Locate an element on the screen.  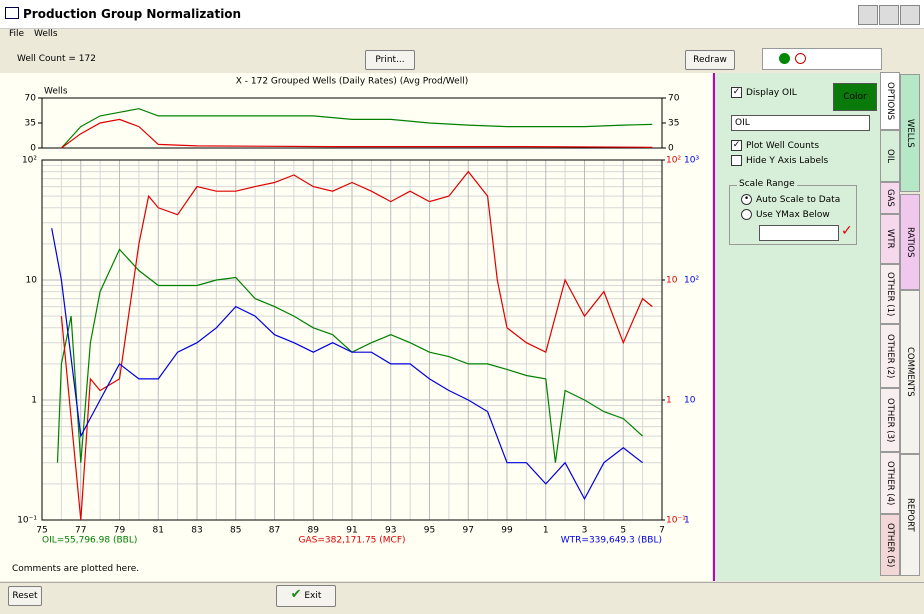
hide-y-checkbox: Hide Y Axis Labels is located at coordinates (779, 160).